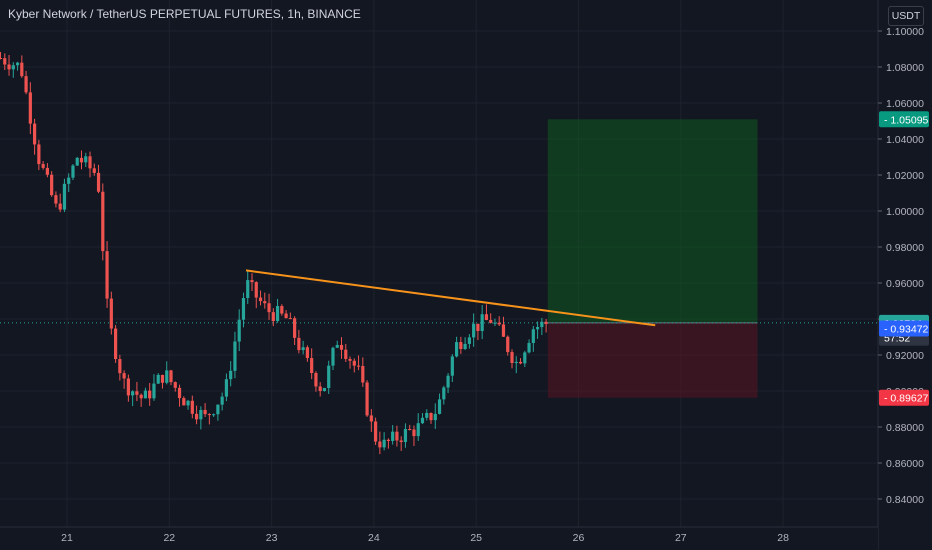 This screenshot has height=550, width=932. Describe the element at coordinates (905, 104) in the screenshot. I see `y-tick-label: 1.06000` at that location.